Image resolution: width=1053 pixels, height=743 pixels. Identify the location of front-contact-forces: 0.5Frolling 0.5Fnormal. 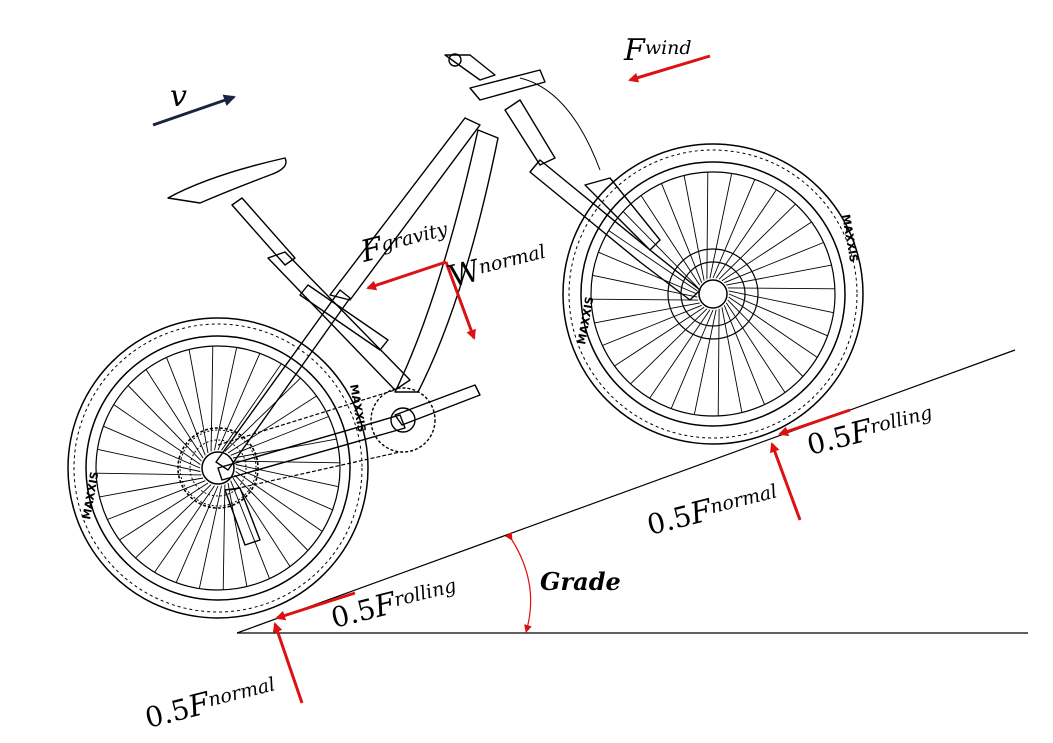
(789, 470).